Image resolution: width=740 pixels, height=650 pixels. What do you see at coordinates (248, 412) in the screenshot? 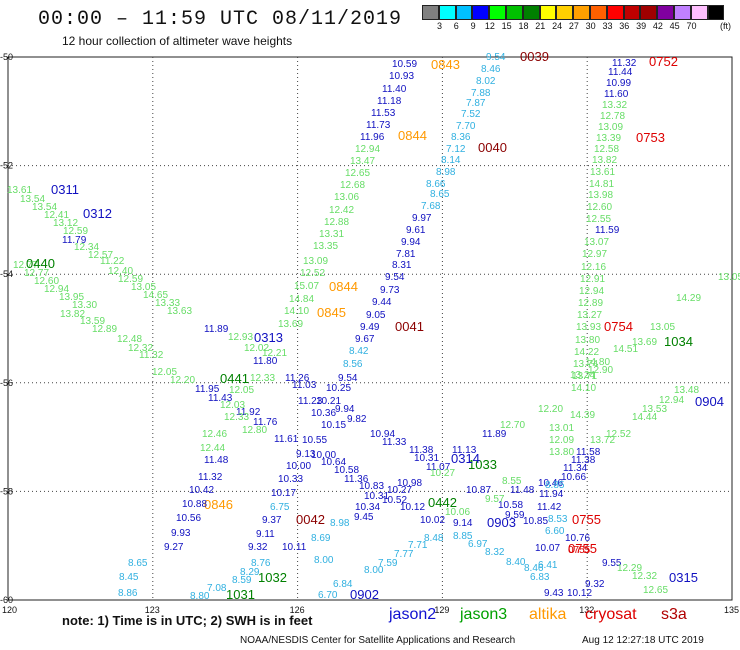
I see `wave-height-label: 11.92` at bounding box center [248, 412].